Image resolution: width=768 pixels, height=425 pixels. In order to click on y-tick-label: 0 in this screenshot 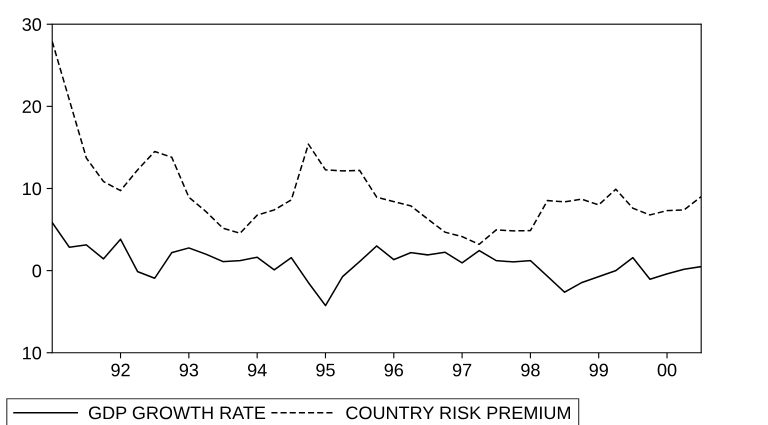, I will do `click(37, 271)`.